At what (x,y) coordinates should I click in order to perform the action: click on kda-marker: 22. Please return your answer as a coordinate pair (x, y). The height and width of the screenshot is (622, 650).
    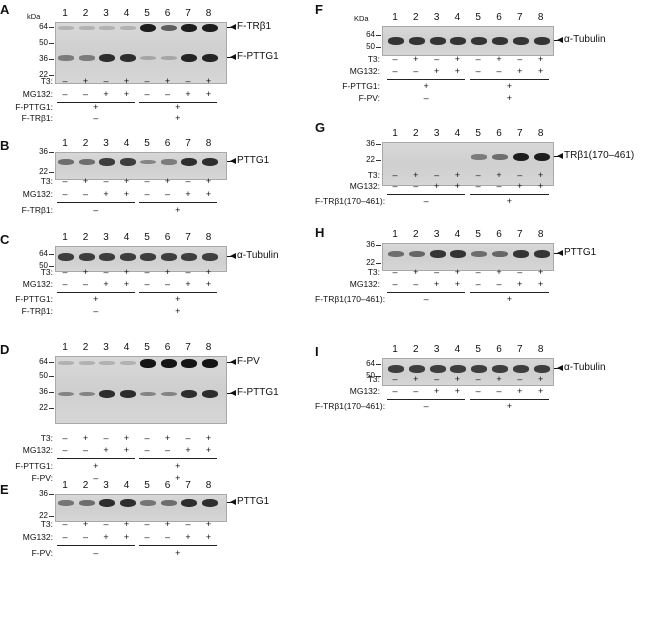
    Looking at the image, I should click on (370, 159).